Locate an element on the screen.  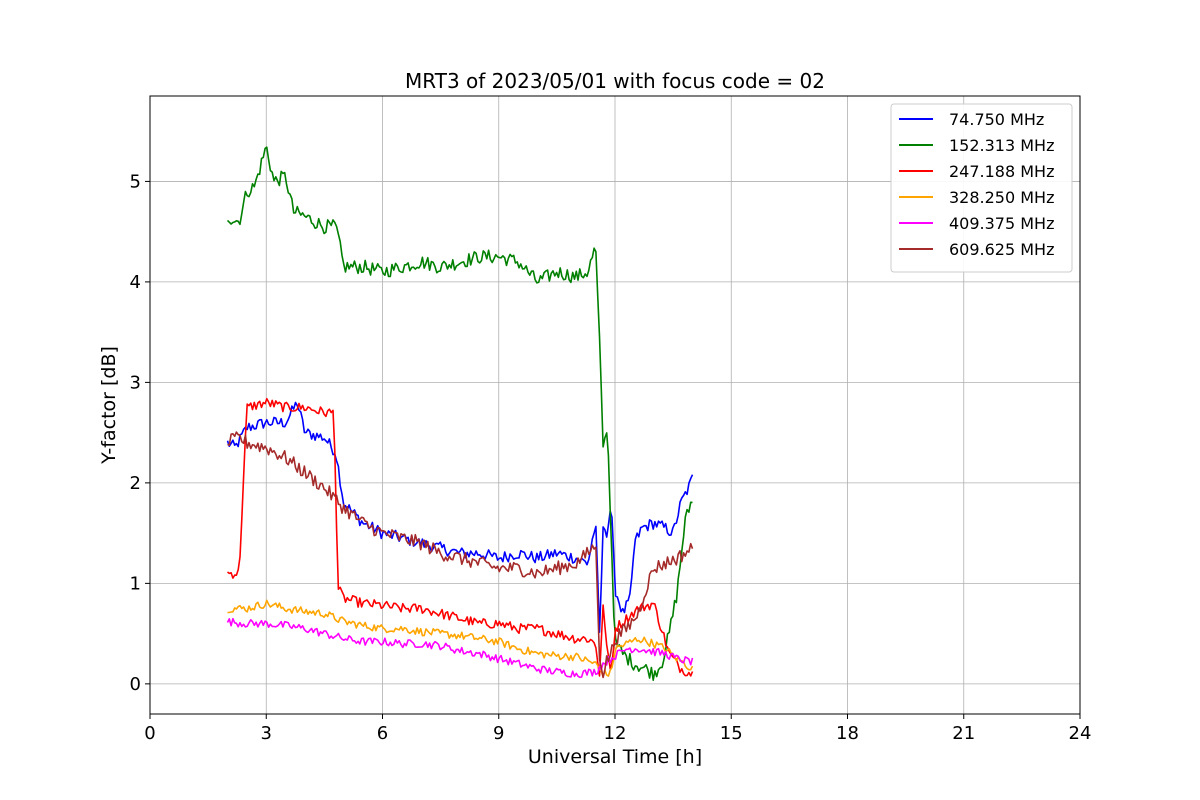
x-axis-label: Universal Time [h] is located at coordinates (615, 757).